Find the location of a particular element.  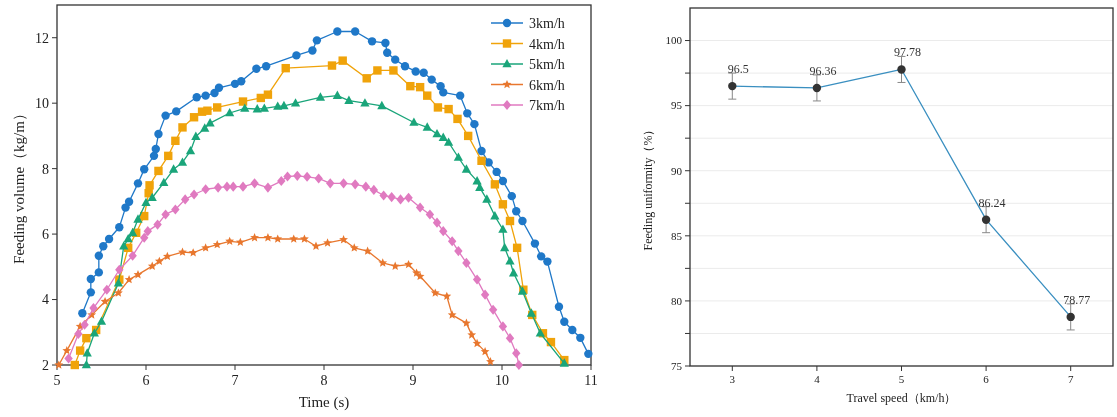

y-tick-label: 75 is located at coordinates (677, 365).